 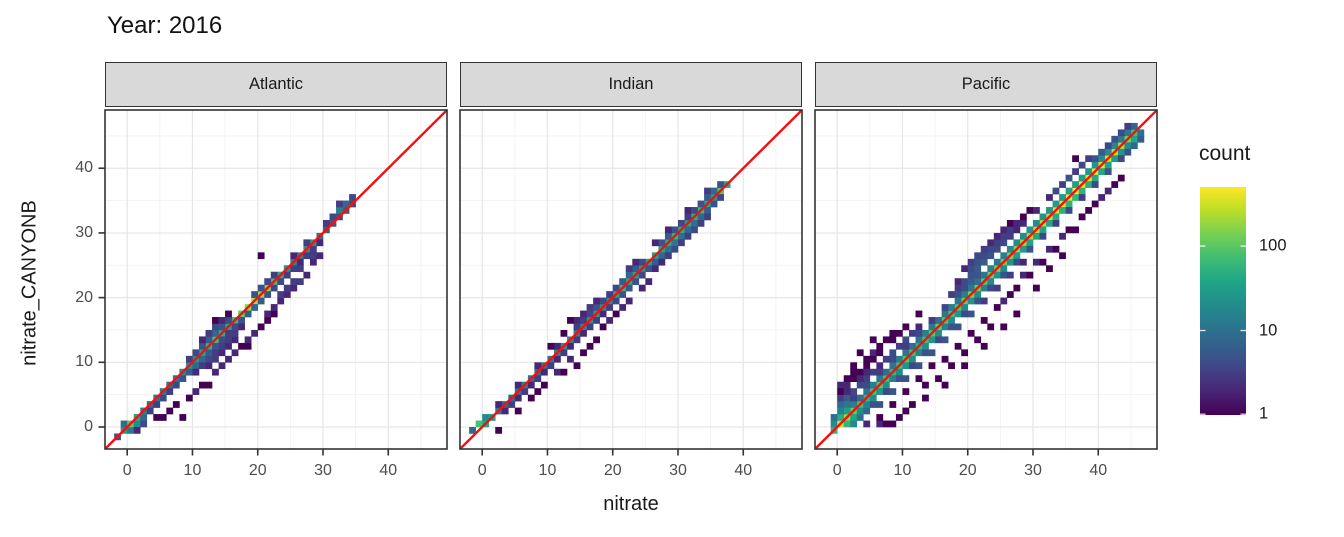 I want to click on y-tick-label: 10, so click(x=84, y=362).